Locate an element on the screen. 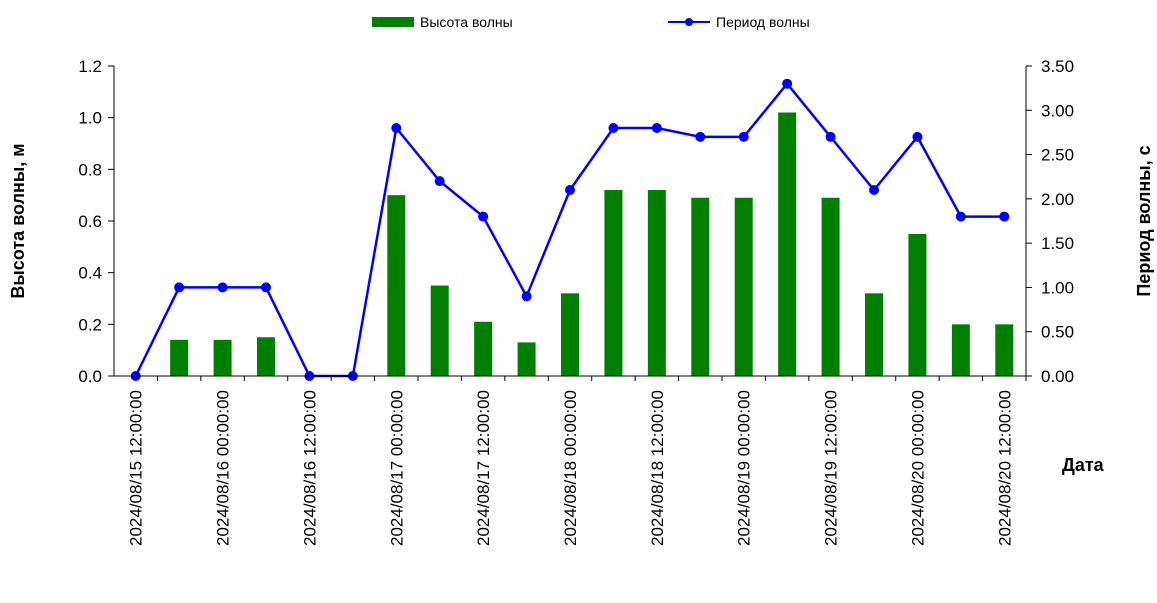  legend: Высота волны Период волны is located at coordinates (591, 22).